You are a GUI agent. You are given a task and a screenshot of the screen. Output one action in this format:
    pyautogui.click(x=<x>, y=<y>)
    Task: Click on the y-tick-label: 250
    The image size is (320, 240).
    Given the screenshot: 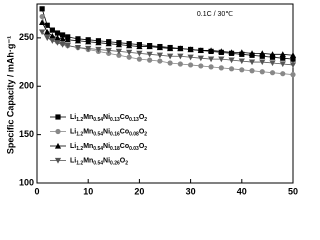 What is the action you would take?
    pyautogui.click(x=26, y=37)
    